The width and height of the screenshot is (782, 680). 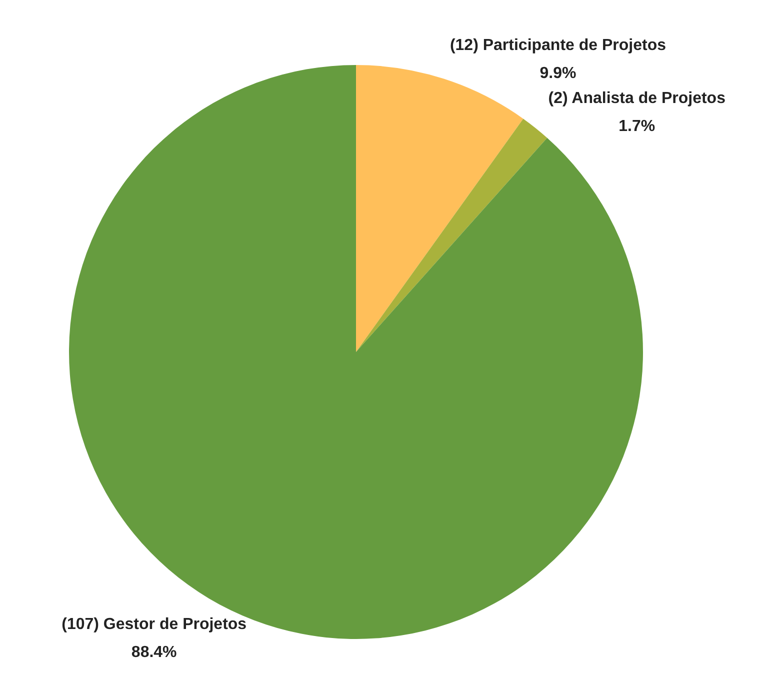 What do you see at coordinates (154, 625) in the screenshot?
I see `slice-label: (107) Gestor de Projetos` at bounding box center [154, 625].